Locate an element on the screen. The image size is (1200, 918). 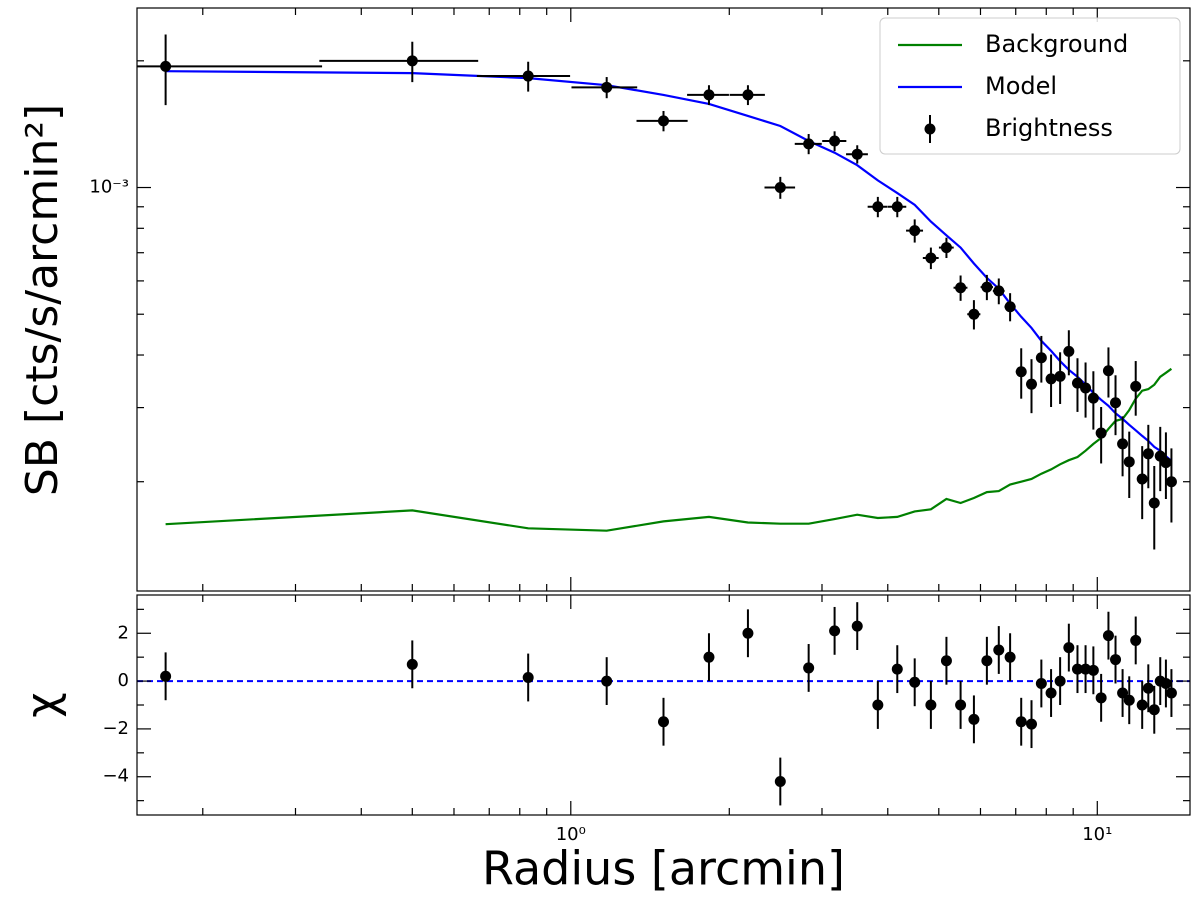
y-axis-label: χ is located at coordinates (42, 704).